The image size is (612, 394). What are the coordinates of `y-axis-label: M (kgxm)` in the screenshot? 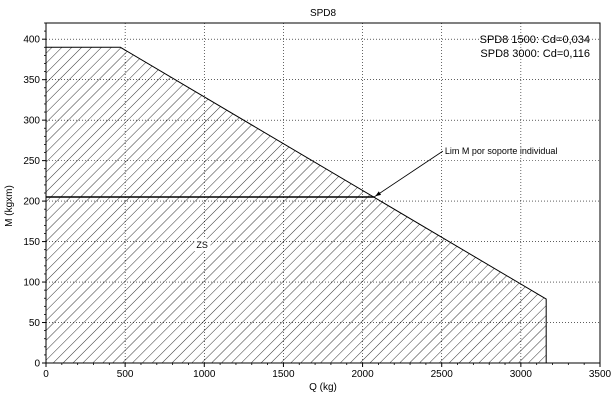 It's located at (9, 206).